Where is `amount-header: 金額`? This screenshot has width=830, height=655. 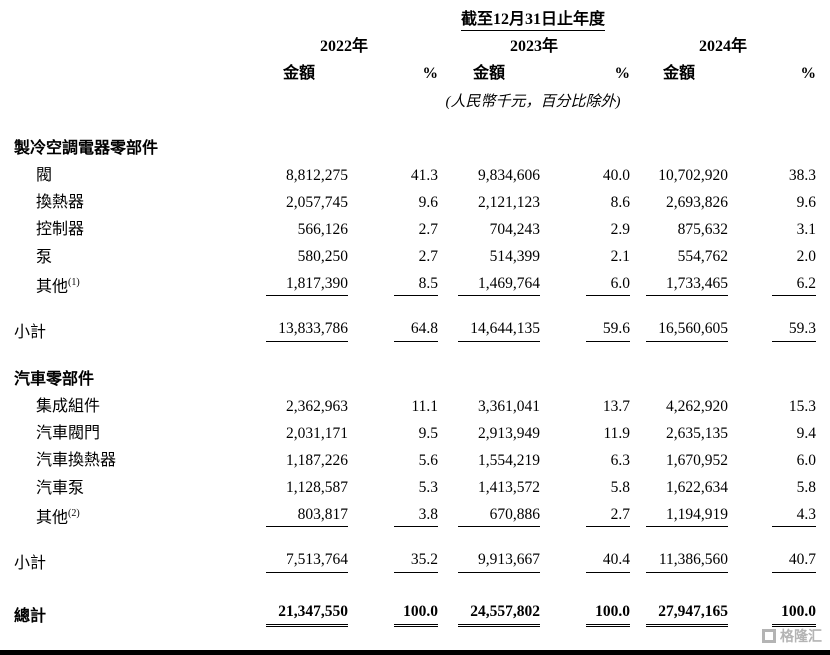 amount-header: 金額 is located at coordinates (298, 74).